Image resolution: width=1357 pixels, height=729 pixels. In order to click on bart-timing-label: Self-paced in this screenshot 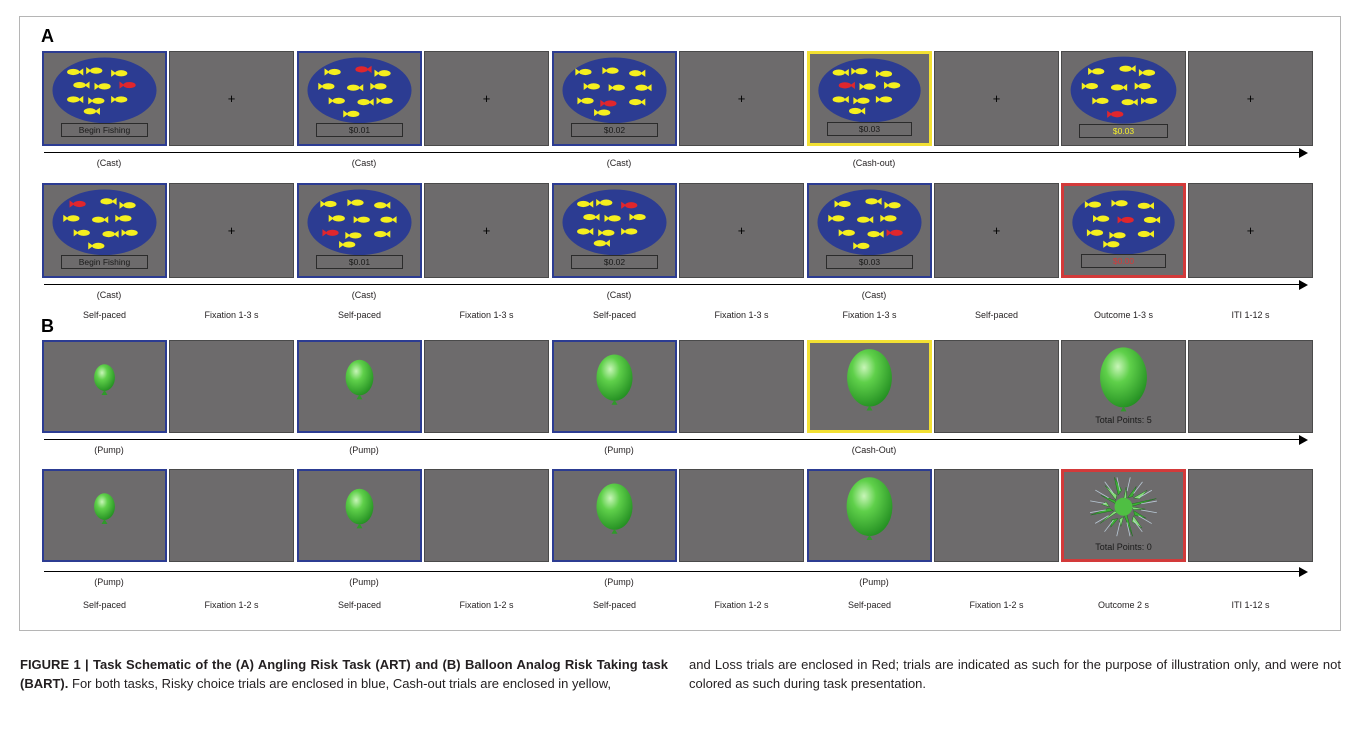, I will do `click(359, 605)`.